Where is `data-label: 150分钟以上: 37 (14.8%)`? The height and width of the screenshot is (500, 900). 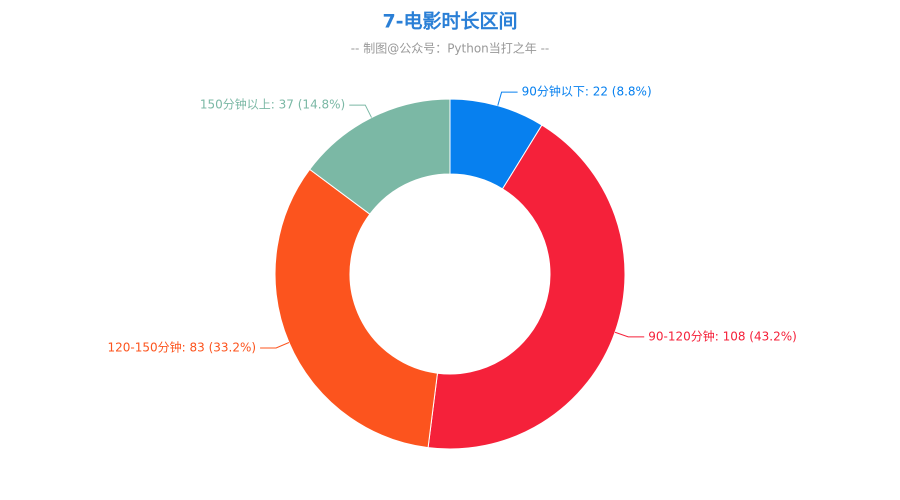
data-label: 150分钟以上: 37 (14.8%) is located at coordinates (272, 104).